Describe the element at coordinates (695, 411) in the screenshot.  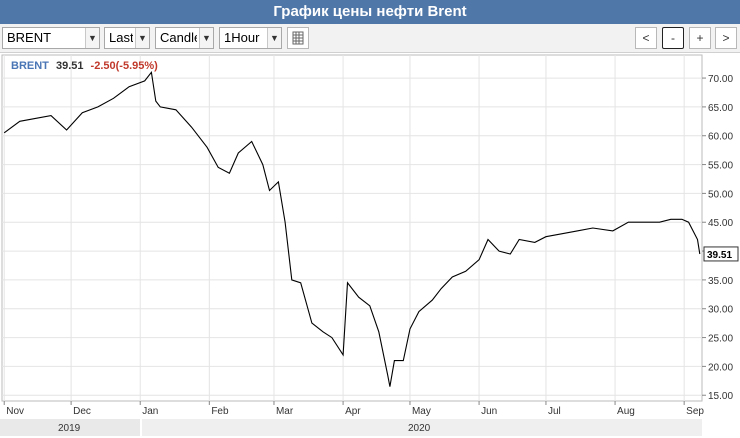
I see `x-tick-label: Sep` at that location.